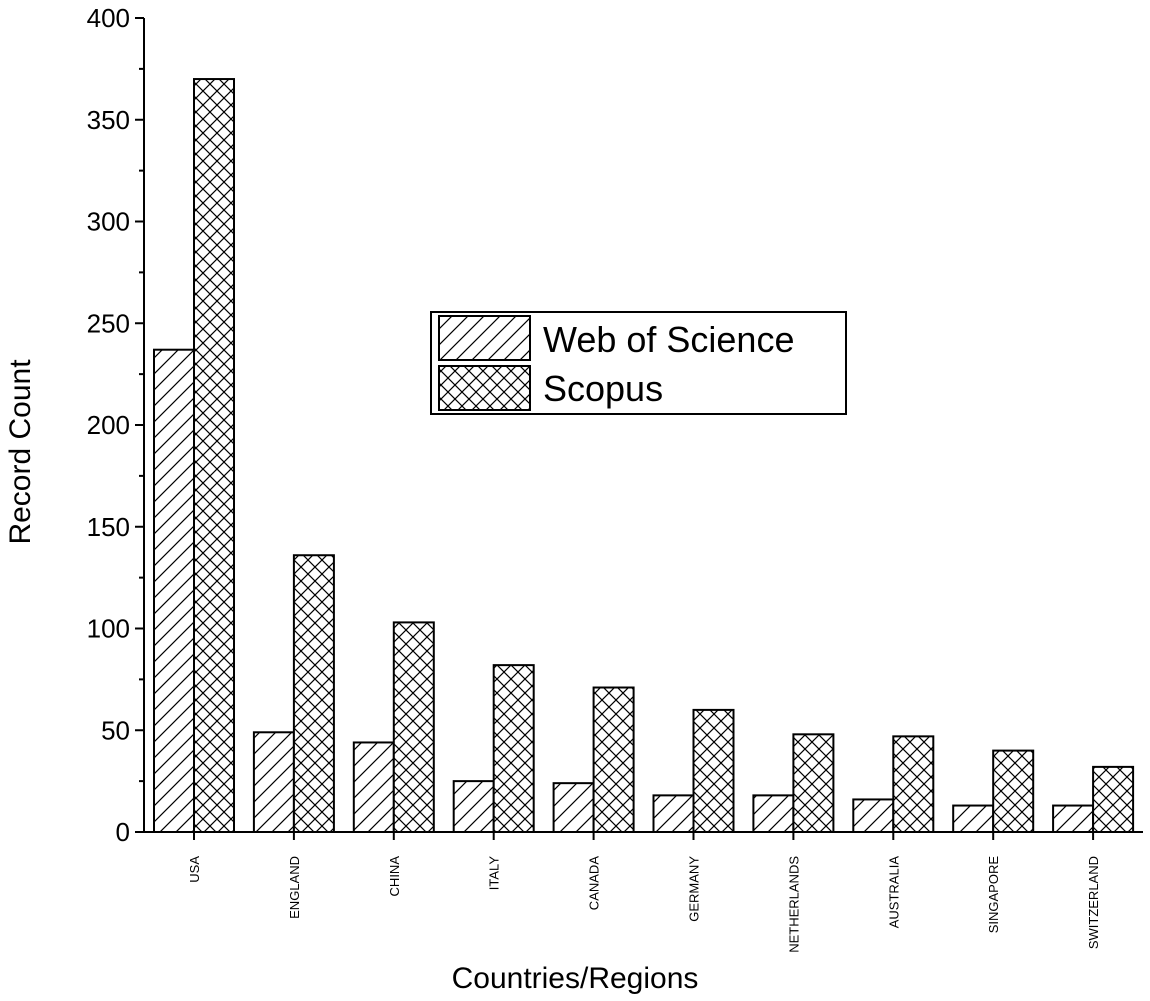  I want to click on x-category-label: GERMANY, so click(694, 889).